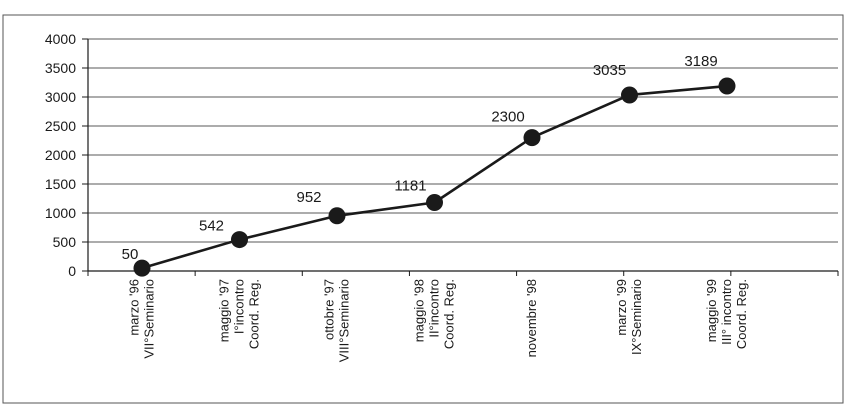 The width and height of the screenshot is (847, 407). I want to click on y-tick-label: 0, so click(72, 271).